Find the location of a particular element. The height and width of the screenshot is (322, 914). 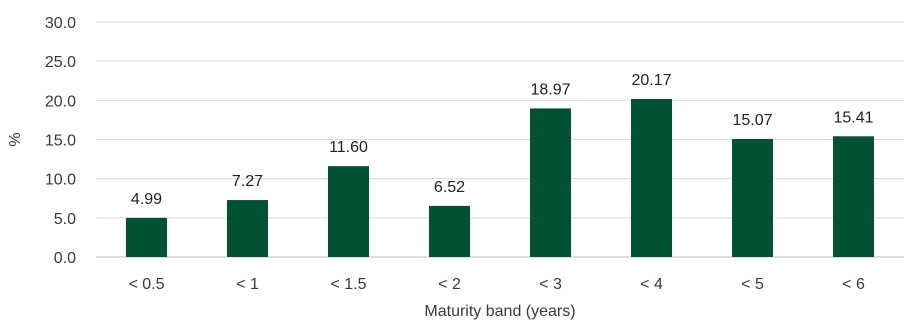

y-tick-label: 15.0 is located at coordinates (60, 141).